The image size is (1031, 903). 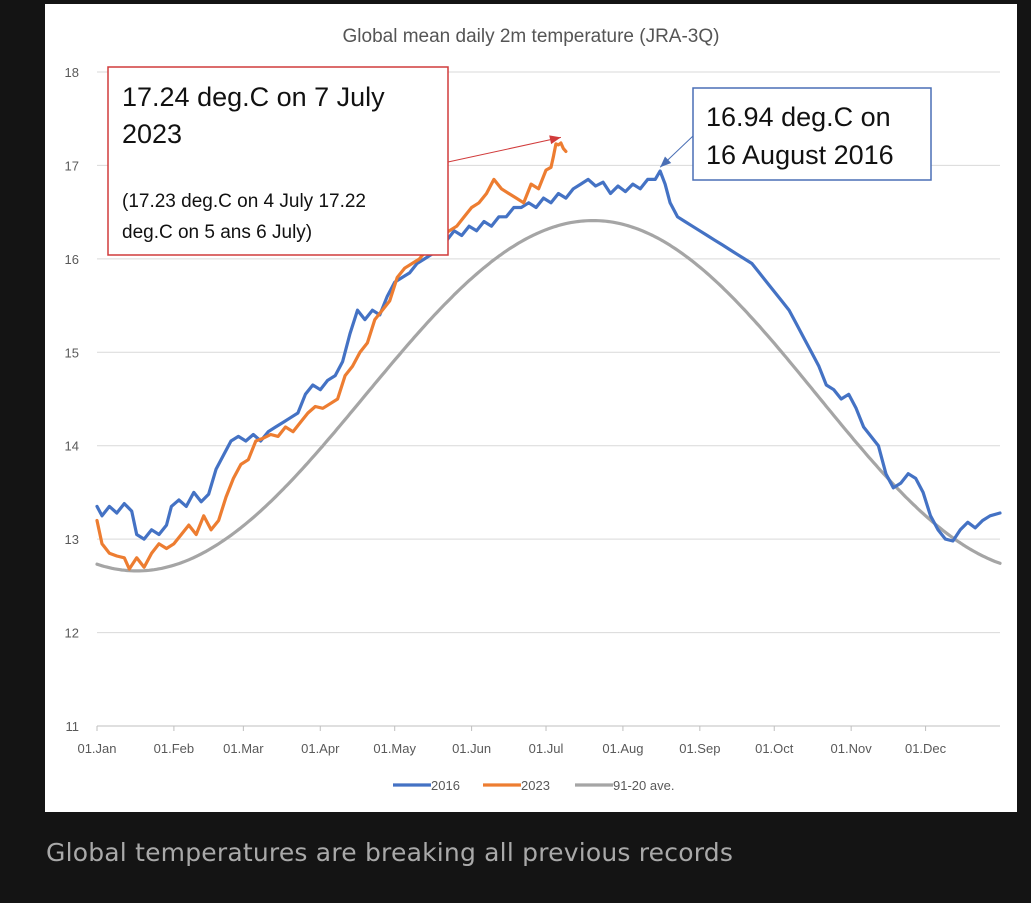 I want to click on legend-label-3: 91-20 ave., so click(x=643, y=785).